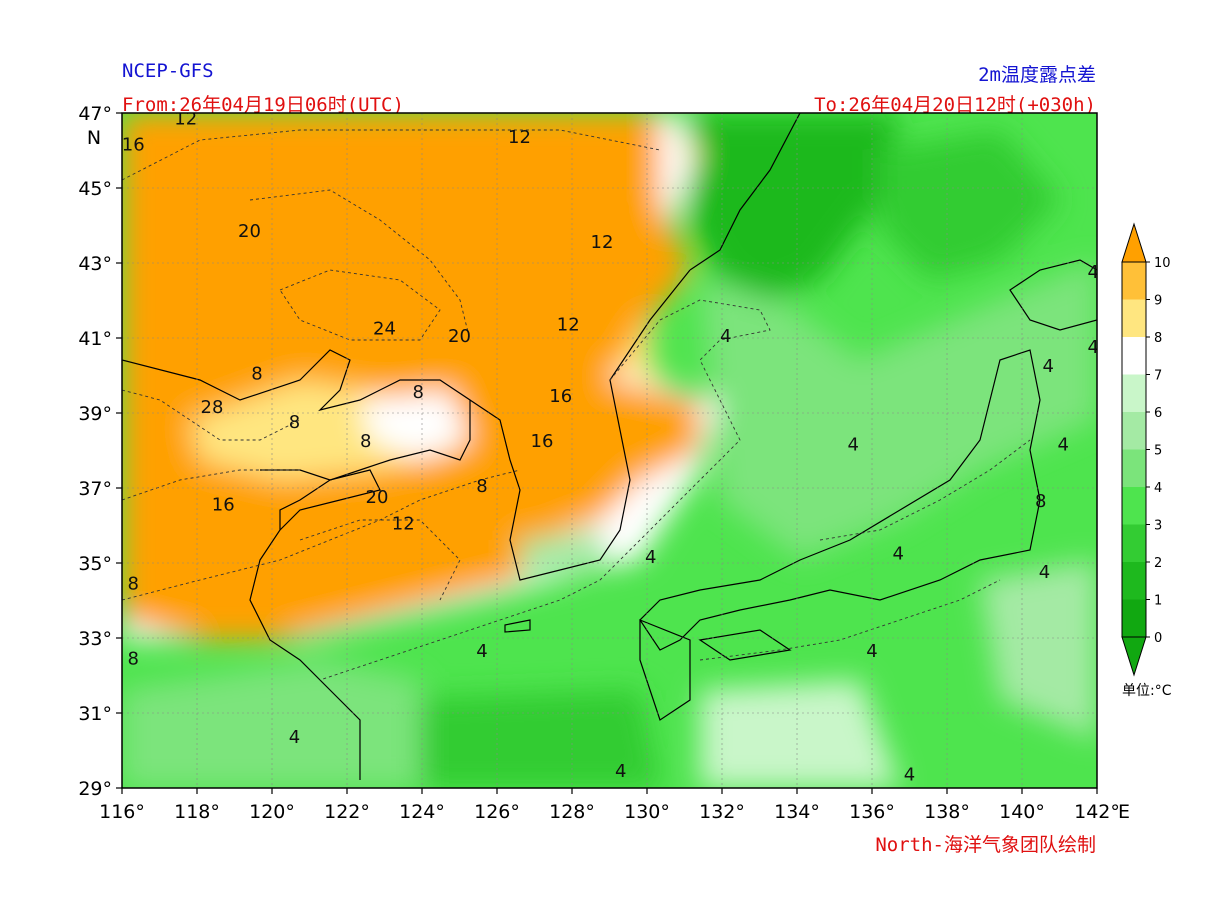 This screenshot has height=900, width=1218. What do you see at coordinates (1158, 301) in the screenshot?
I see `colorbar-label: 9` at bounding box center [1158, 301].